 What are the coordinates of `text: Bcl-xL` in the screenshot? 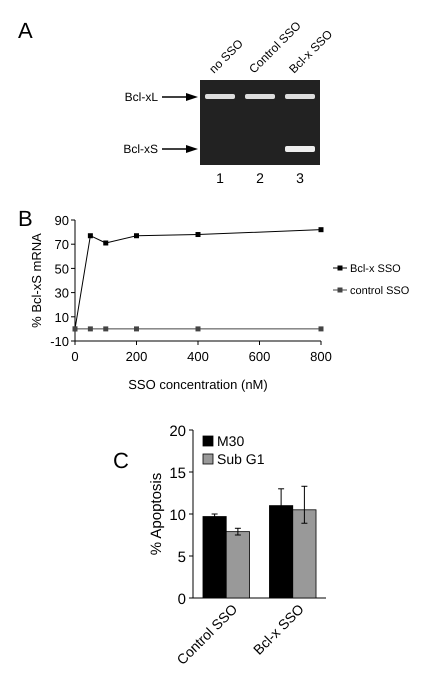 It's located at (141, 97).